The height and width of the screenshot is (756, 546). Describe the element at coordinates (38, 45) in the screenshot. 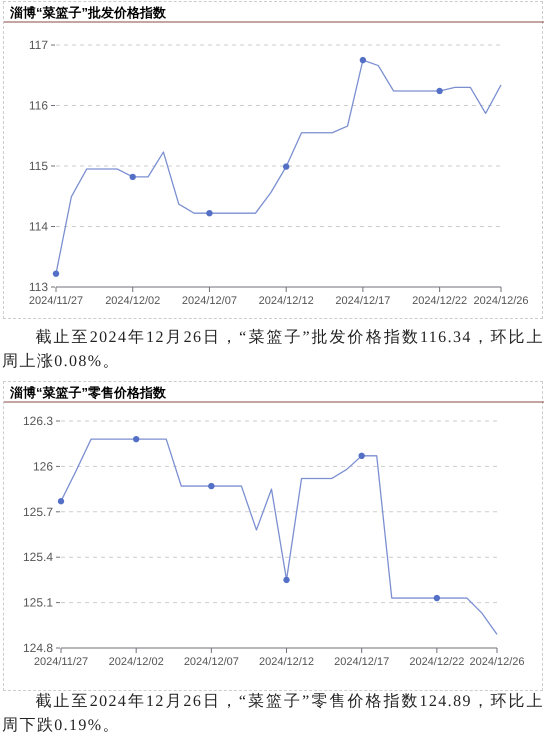

I see `y-tick-label: 117` at that location.